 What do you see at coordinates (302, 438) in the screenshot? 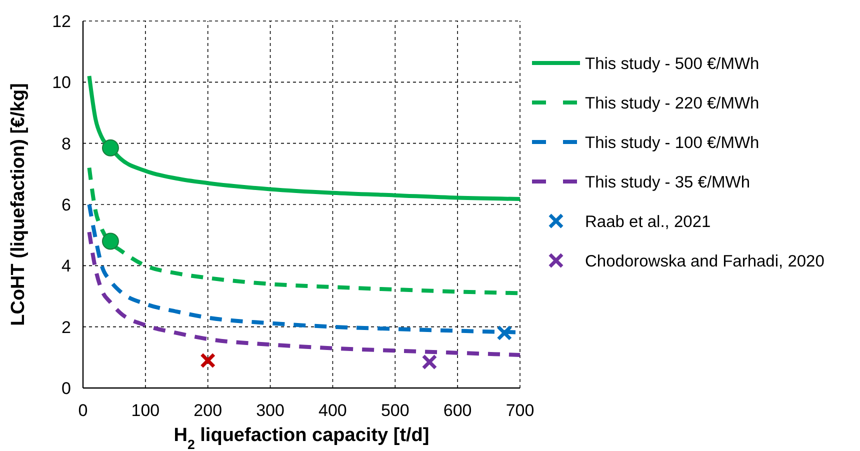
I see `x-axis-title: H$_{2}$ liquefaction capacity [t/d]` at bounding box center [302, 438].